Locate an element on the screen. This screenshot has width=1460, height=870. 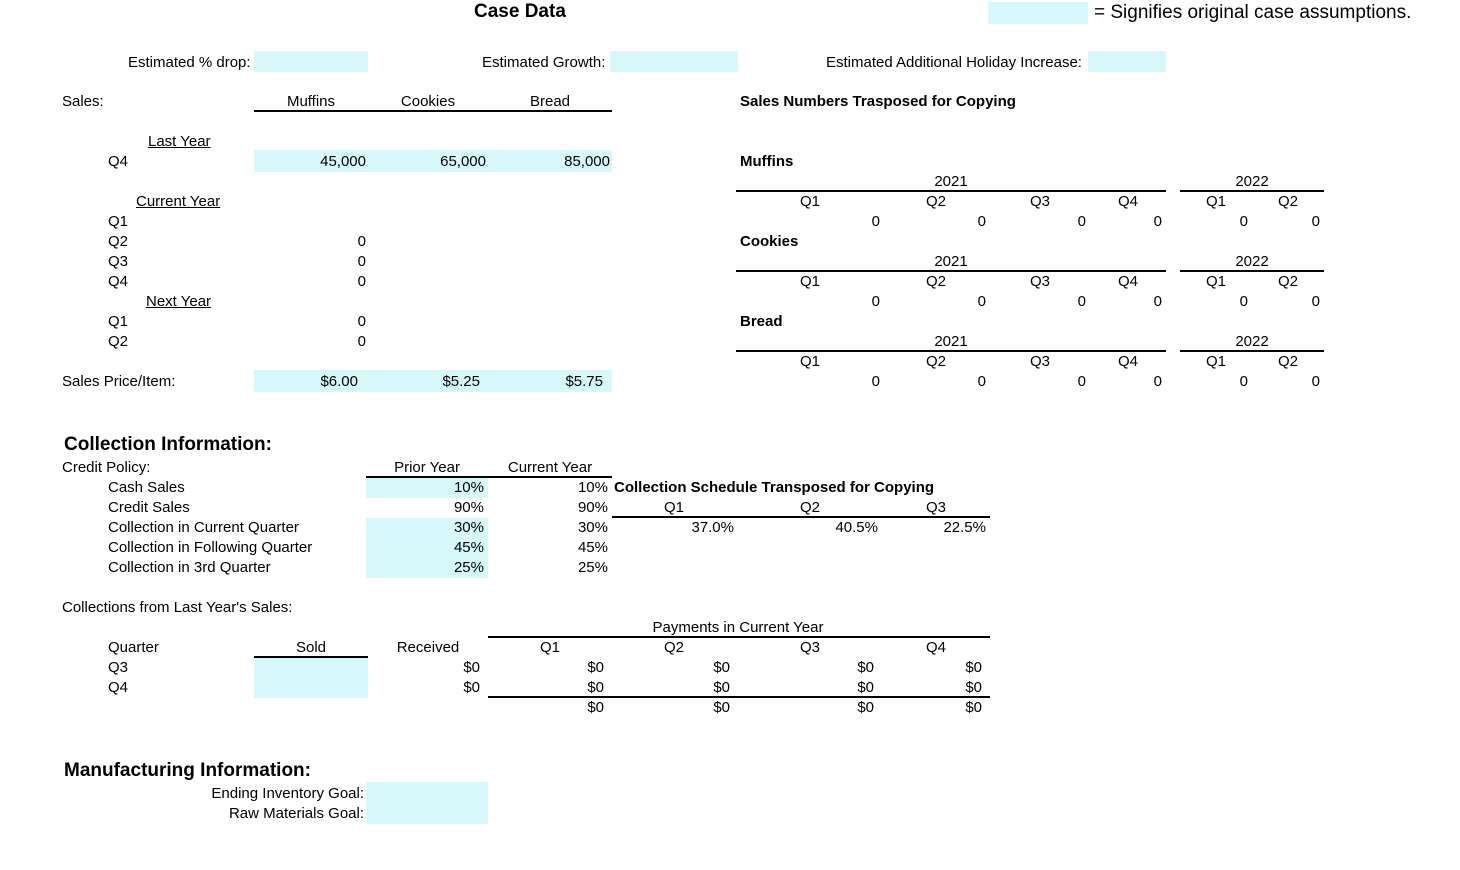
price-band is located at coordinates (433, 381).